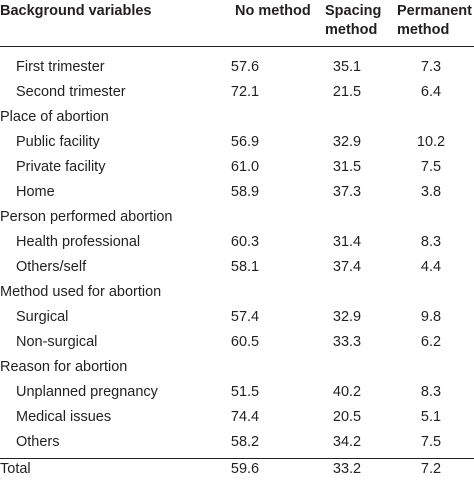 Image resolution: width=474 pixels, height=483 pixels. Describe the element at coordinates (245, 469) in the screenshot. I see `total-no-method: 59.6` at that location.